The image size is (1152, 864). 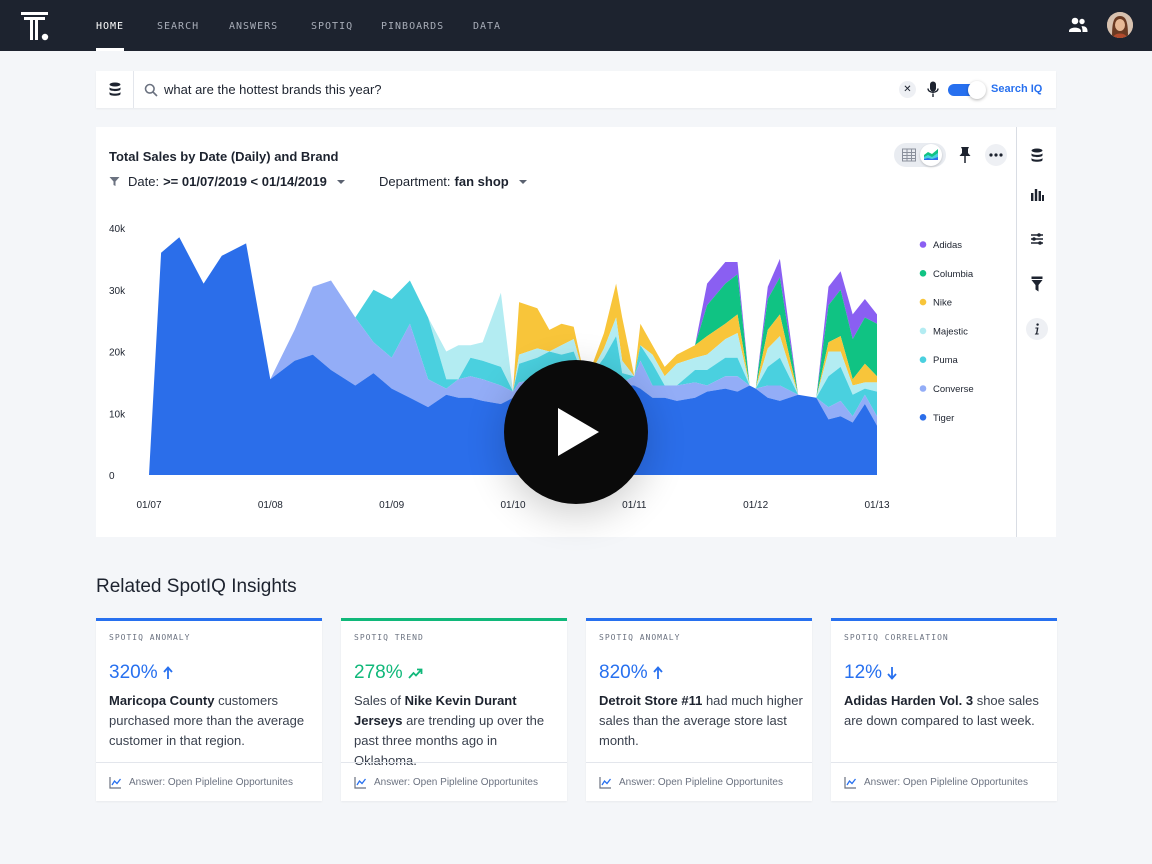 What do you see at coordinates (245, 181) in the screenshot?
I see `date-filter-value: >= 01/07/2019 < 01/14/2019` at bounding box center [245, 181].